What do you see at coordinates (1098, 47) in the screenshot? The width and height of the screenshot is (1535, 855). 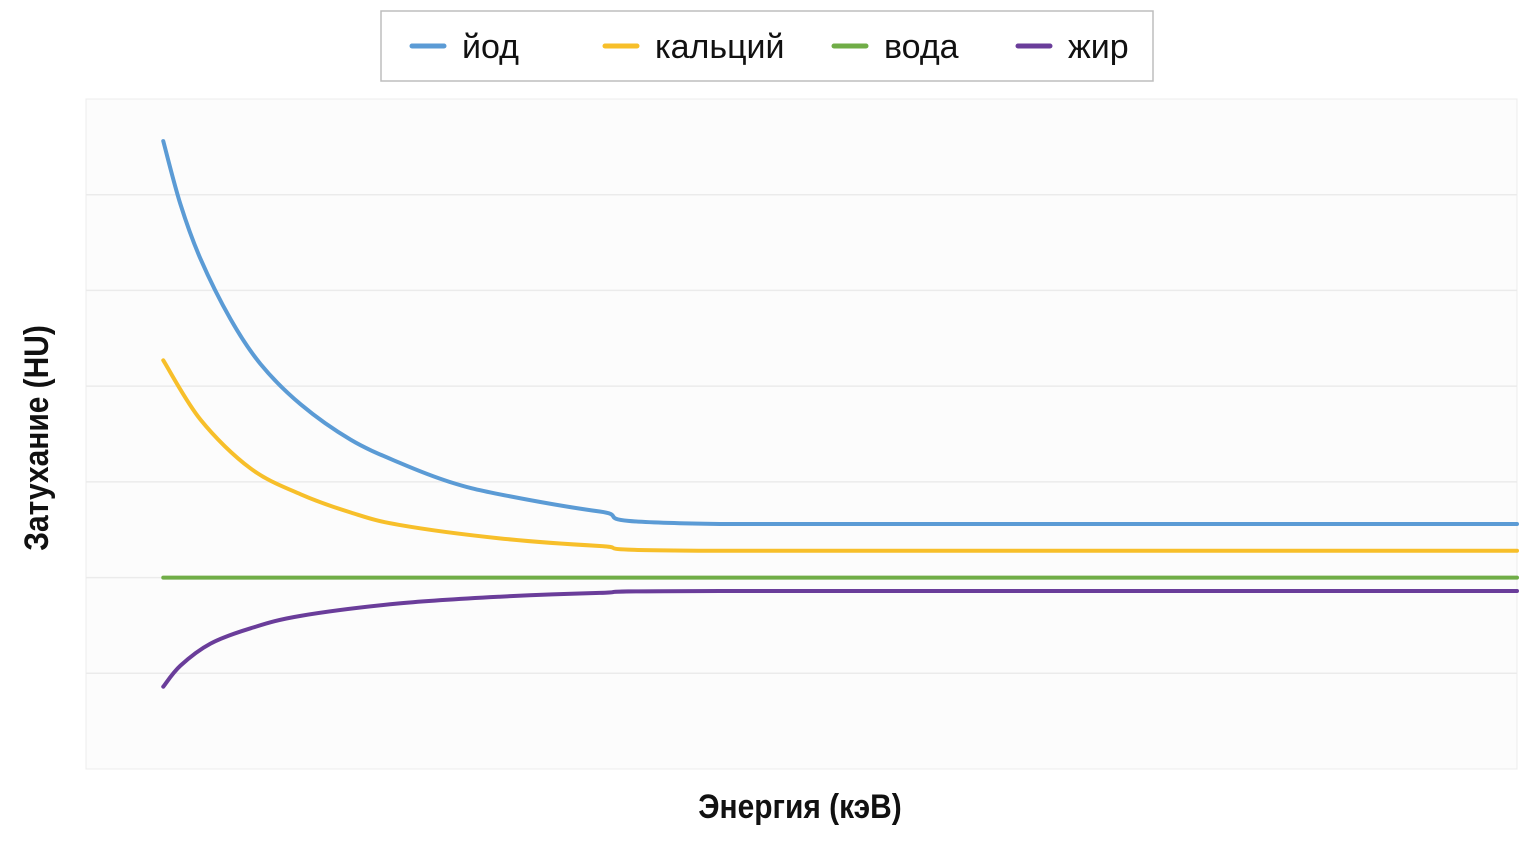 I see `legend-label: жир` at bounding box center [1098, 47].